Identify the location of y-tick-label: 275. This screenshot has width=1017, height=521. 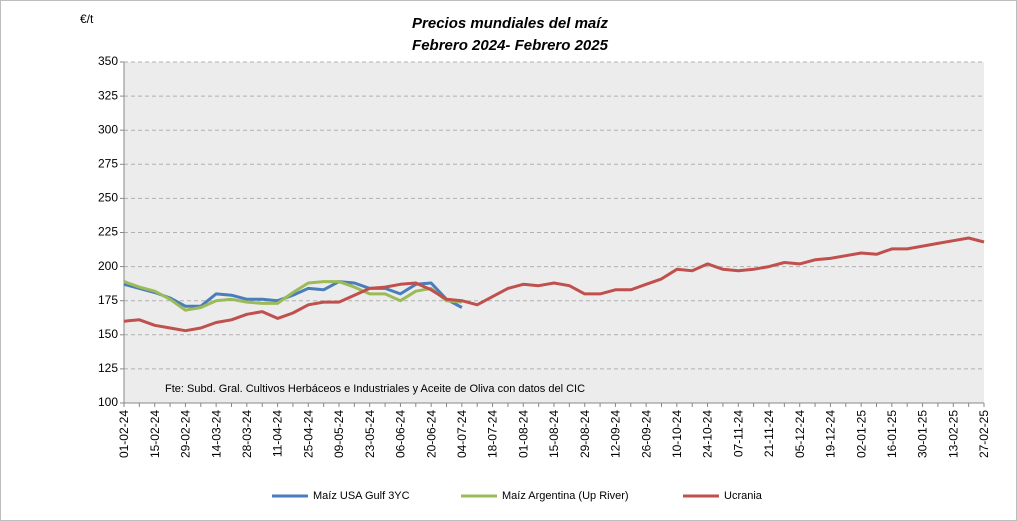
(108, 163).